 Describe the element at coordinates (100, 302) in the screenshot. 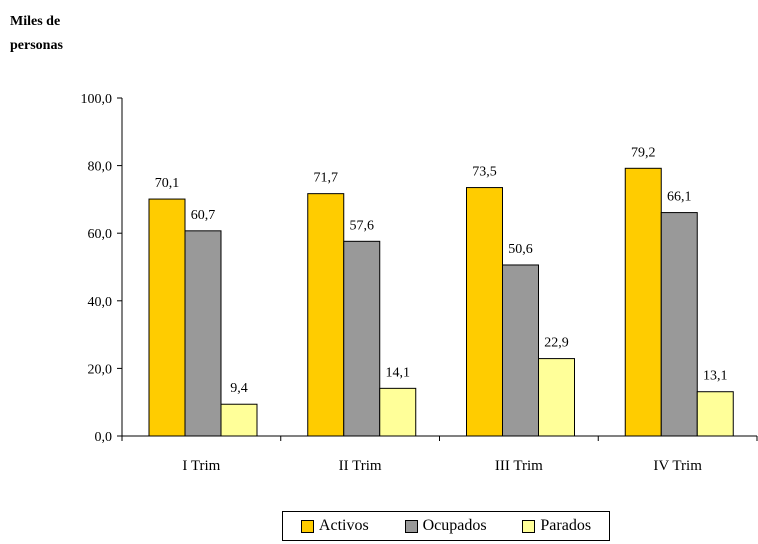

I see `y-tick-label: 40,0` at that location.